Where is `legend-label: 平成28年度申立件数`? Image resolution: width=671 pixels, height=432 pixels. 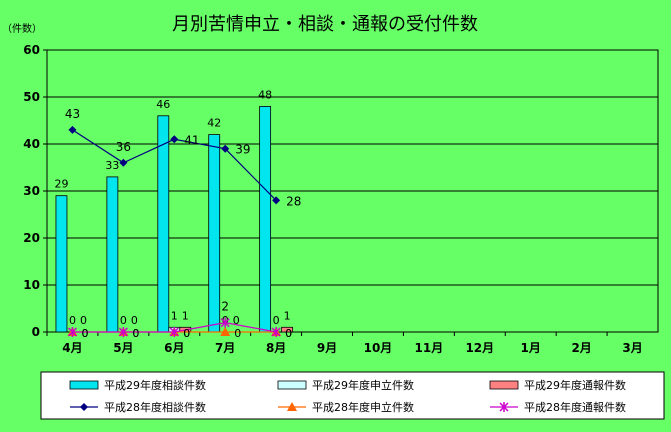
legend-label: 平成28年度申立件数 is located at coordinates (363, 407).